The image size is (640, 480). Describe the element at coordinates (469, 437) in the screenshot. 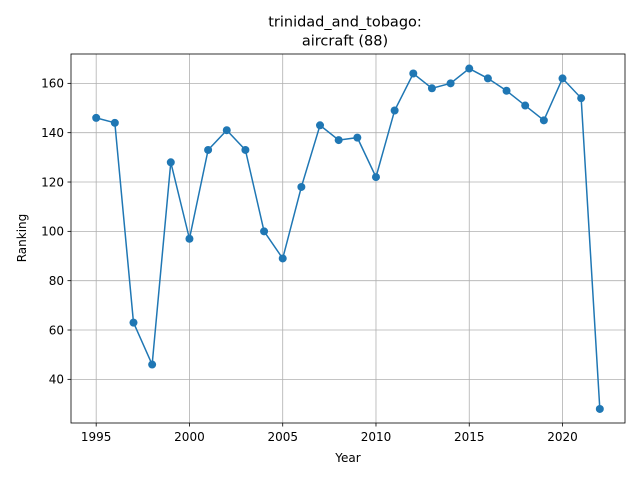

I see `x-tick-label: 2015` at that location.